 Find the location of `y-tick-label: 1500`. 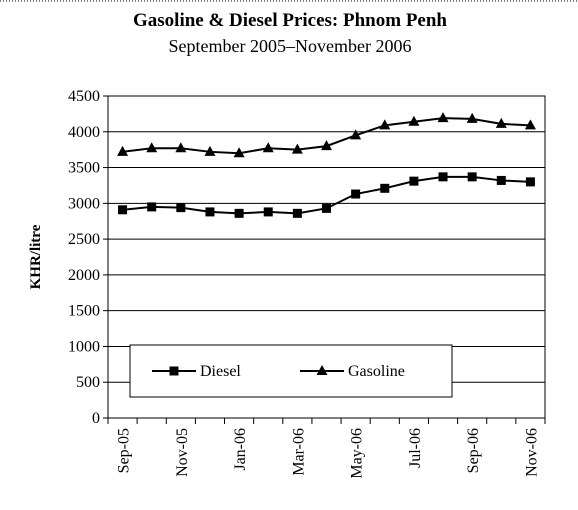

y-tick-label: 1500 is located at coordinates (84, 311).